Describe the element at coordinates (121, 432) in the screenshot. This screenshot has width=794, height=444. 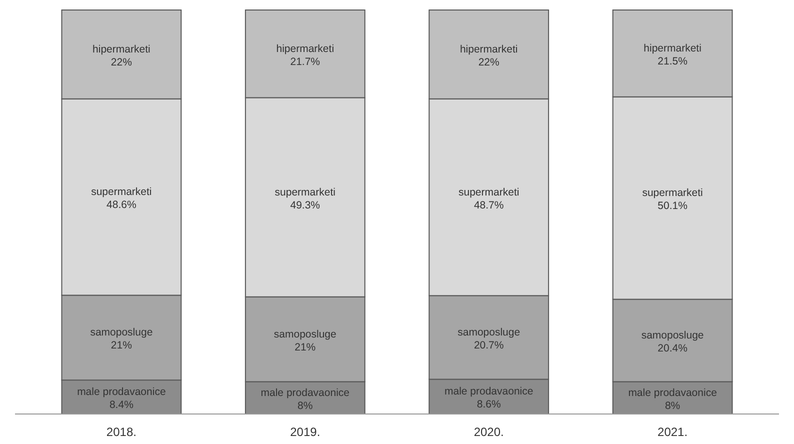
I see `x-tick-label: 2018.` at that location.